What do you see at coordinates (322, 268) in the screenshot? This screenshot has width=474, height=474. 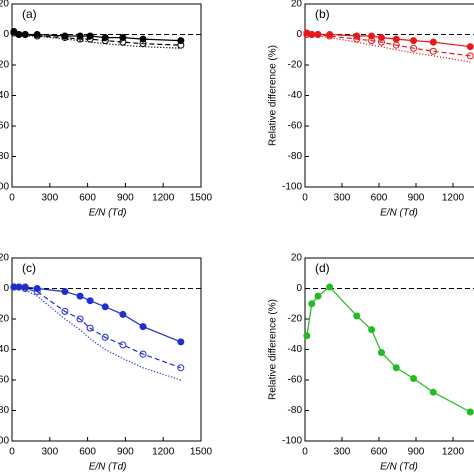 I see `panel-title: (d)` at bounding box center [322, 268].